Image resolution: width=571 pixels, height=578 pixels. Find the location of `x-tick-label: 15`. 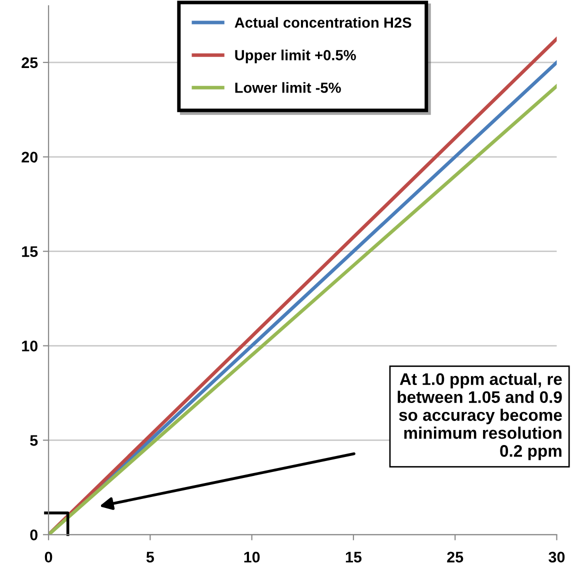

x-tick-label: 15 is located at coordinates (354, 557).